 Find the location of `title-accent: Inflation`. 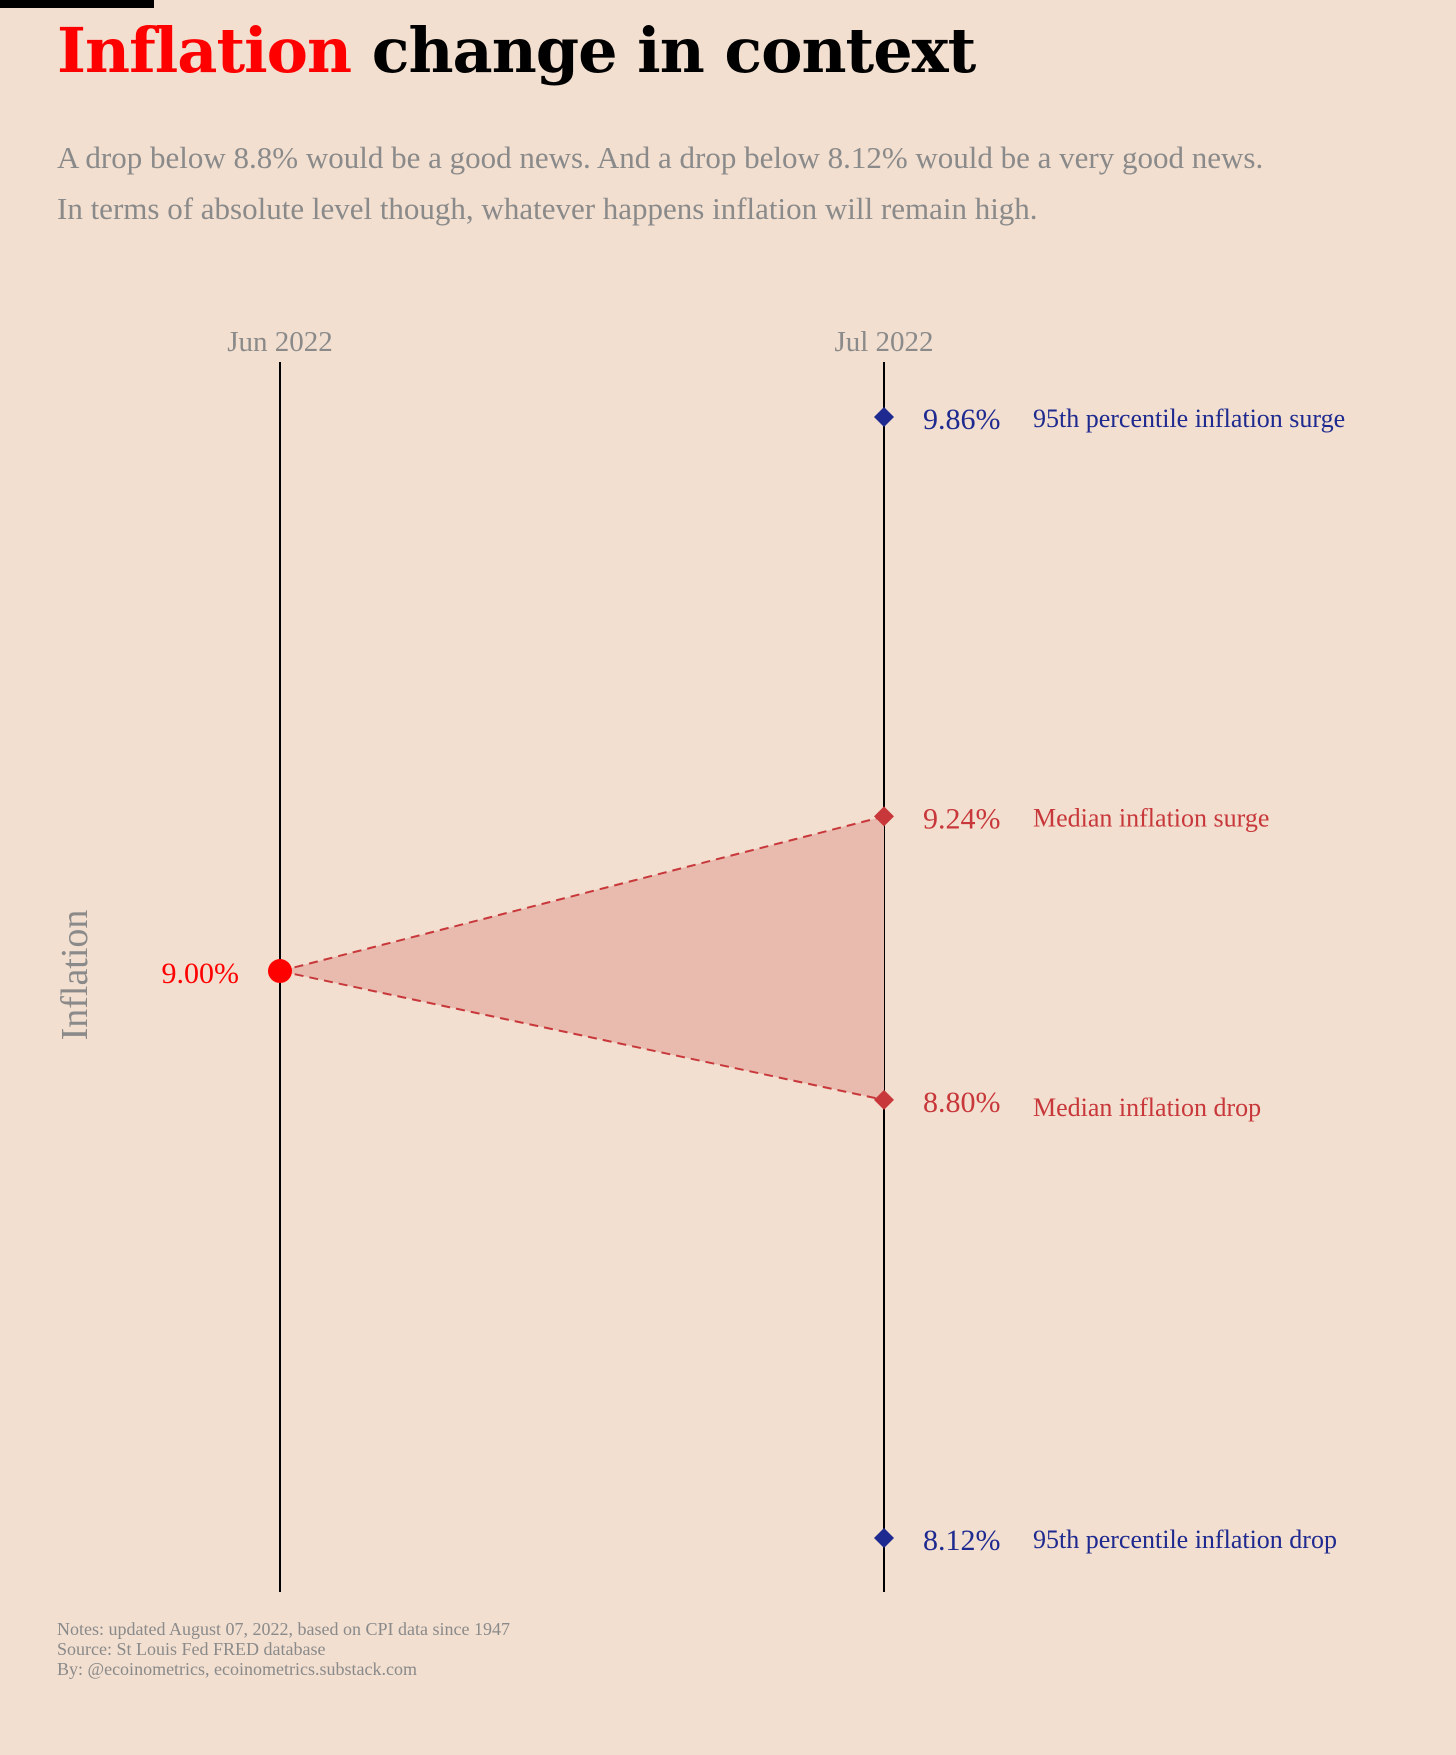

title-accent: Inflation is located at coordinates (204, 50).